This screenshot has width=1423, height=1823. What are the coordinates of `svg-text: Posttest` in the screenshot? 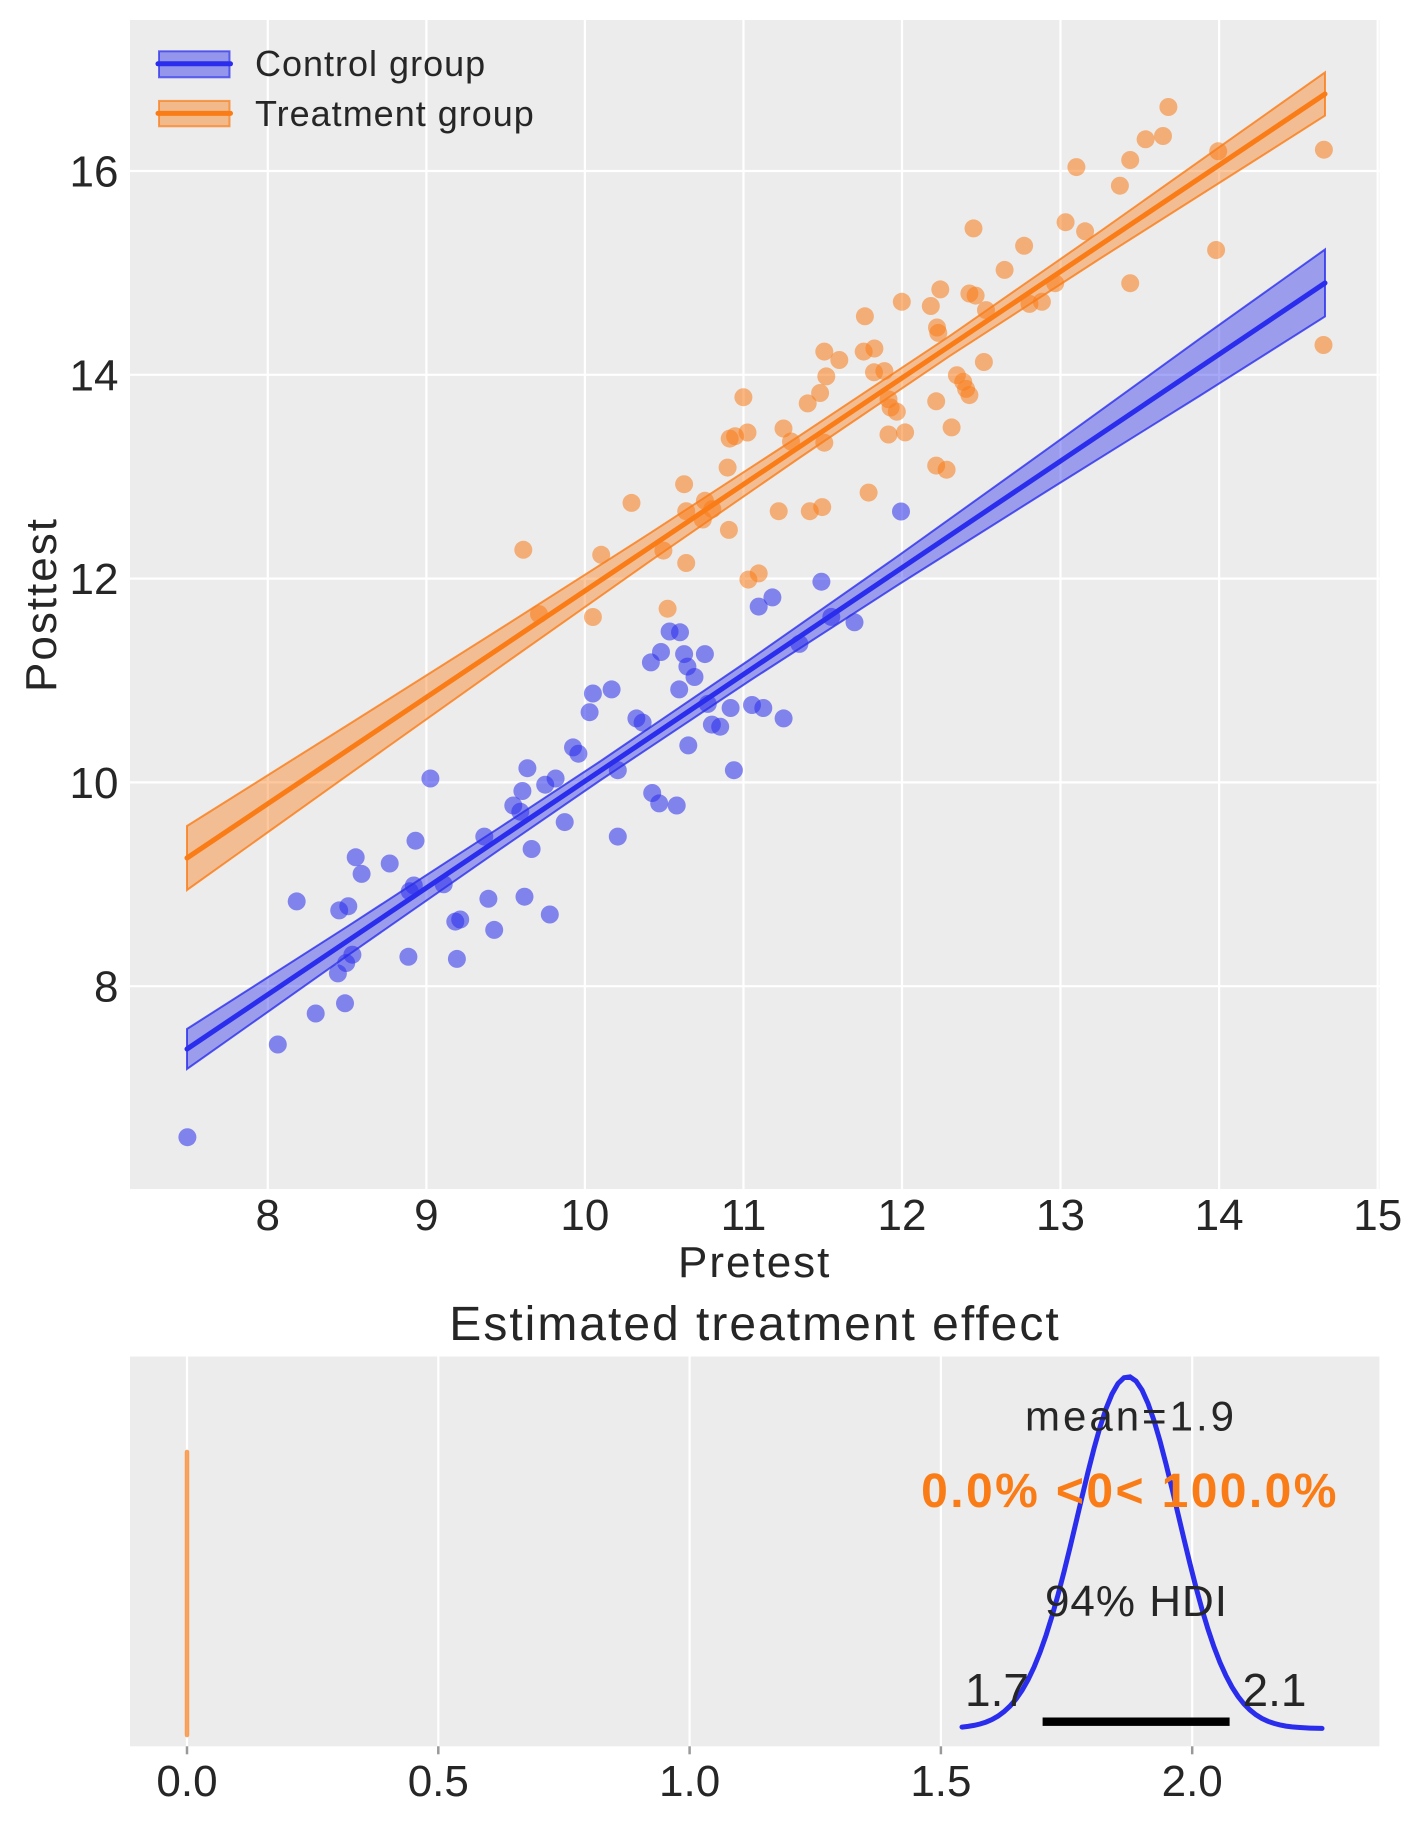 It's located at (41, 604).